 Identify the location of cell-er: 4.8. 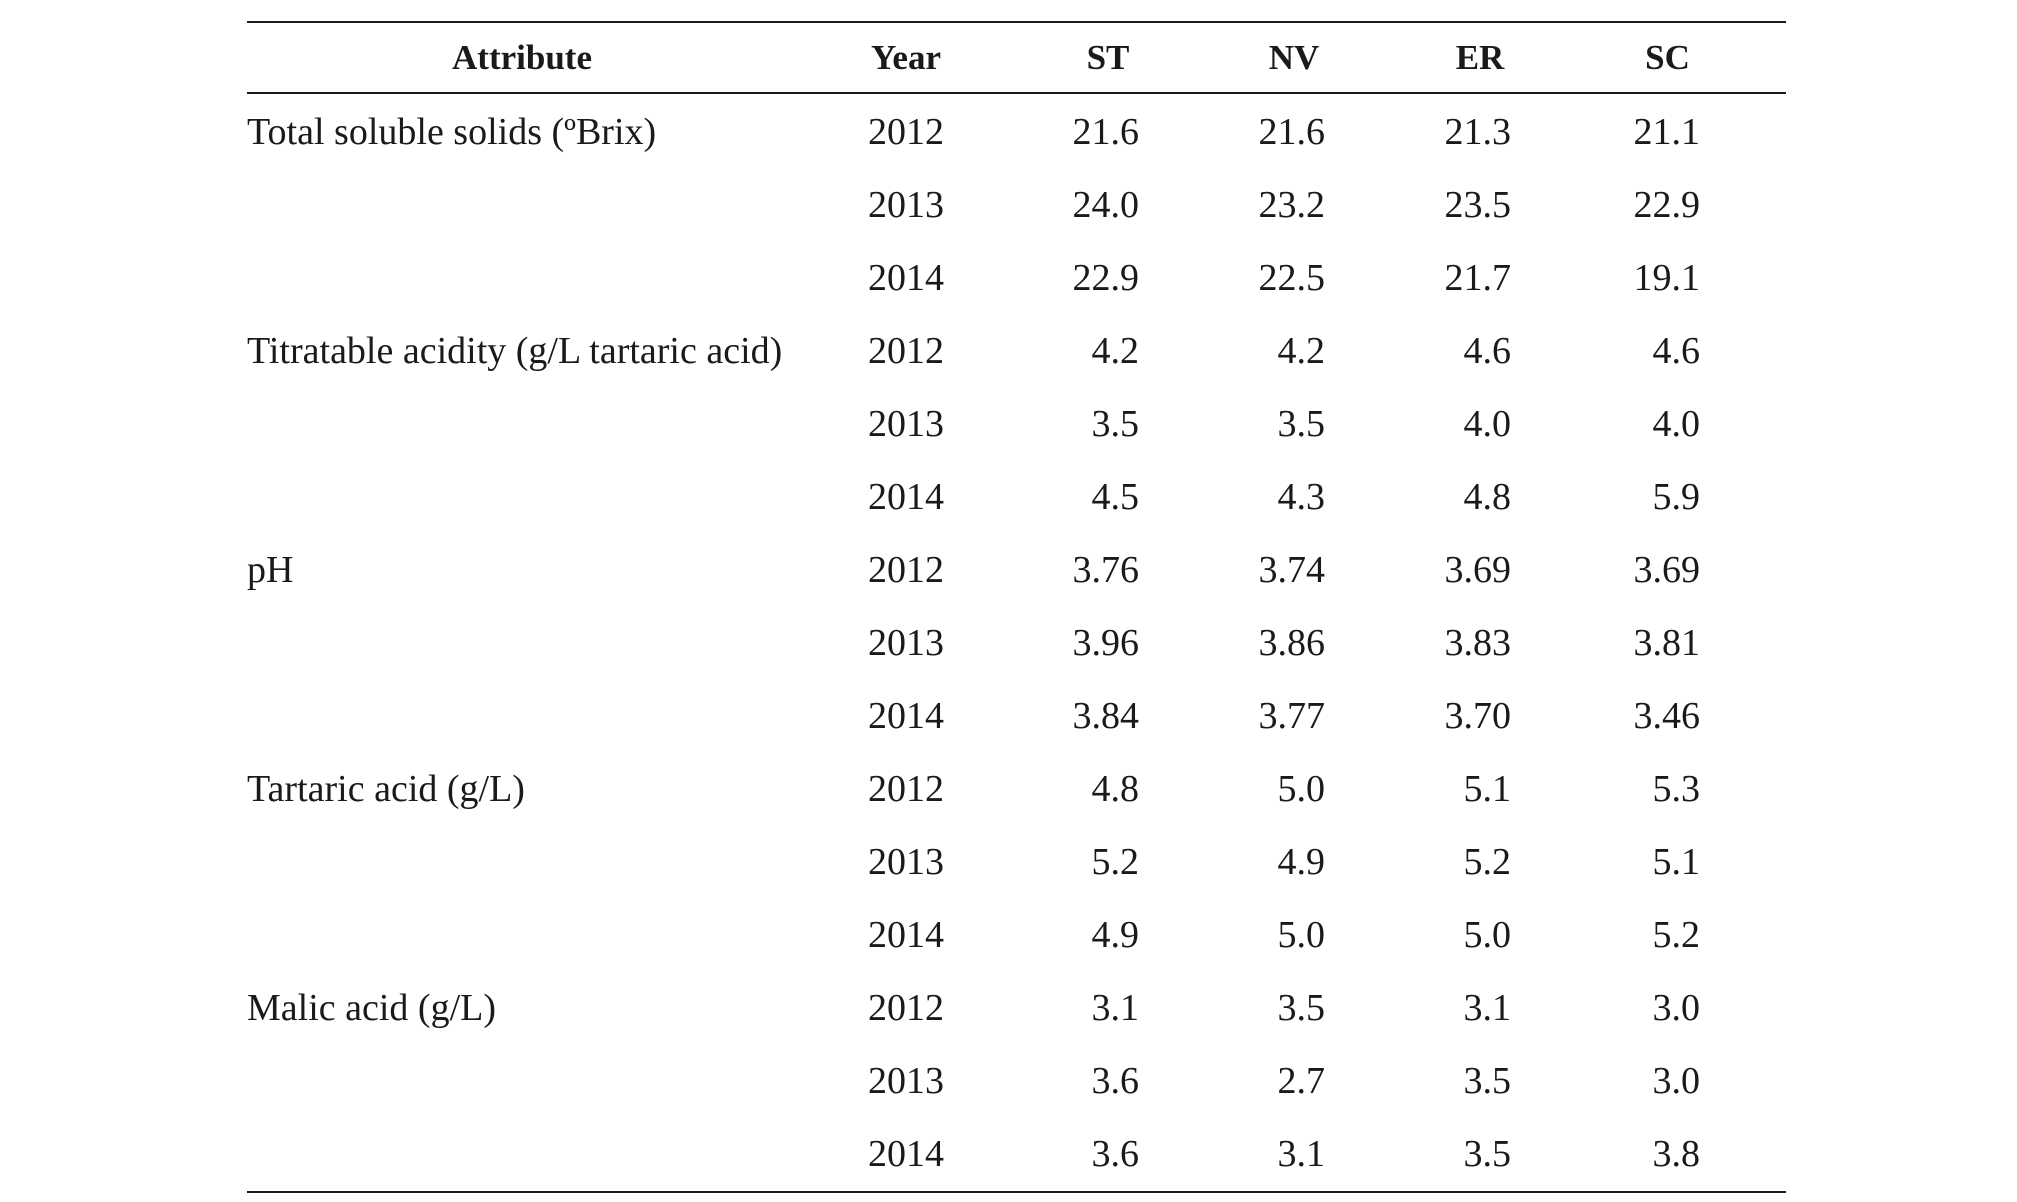
(1487, 496).